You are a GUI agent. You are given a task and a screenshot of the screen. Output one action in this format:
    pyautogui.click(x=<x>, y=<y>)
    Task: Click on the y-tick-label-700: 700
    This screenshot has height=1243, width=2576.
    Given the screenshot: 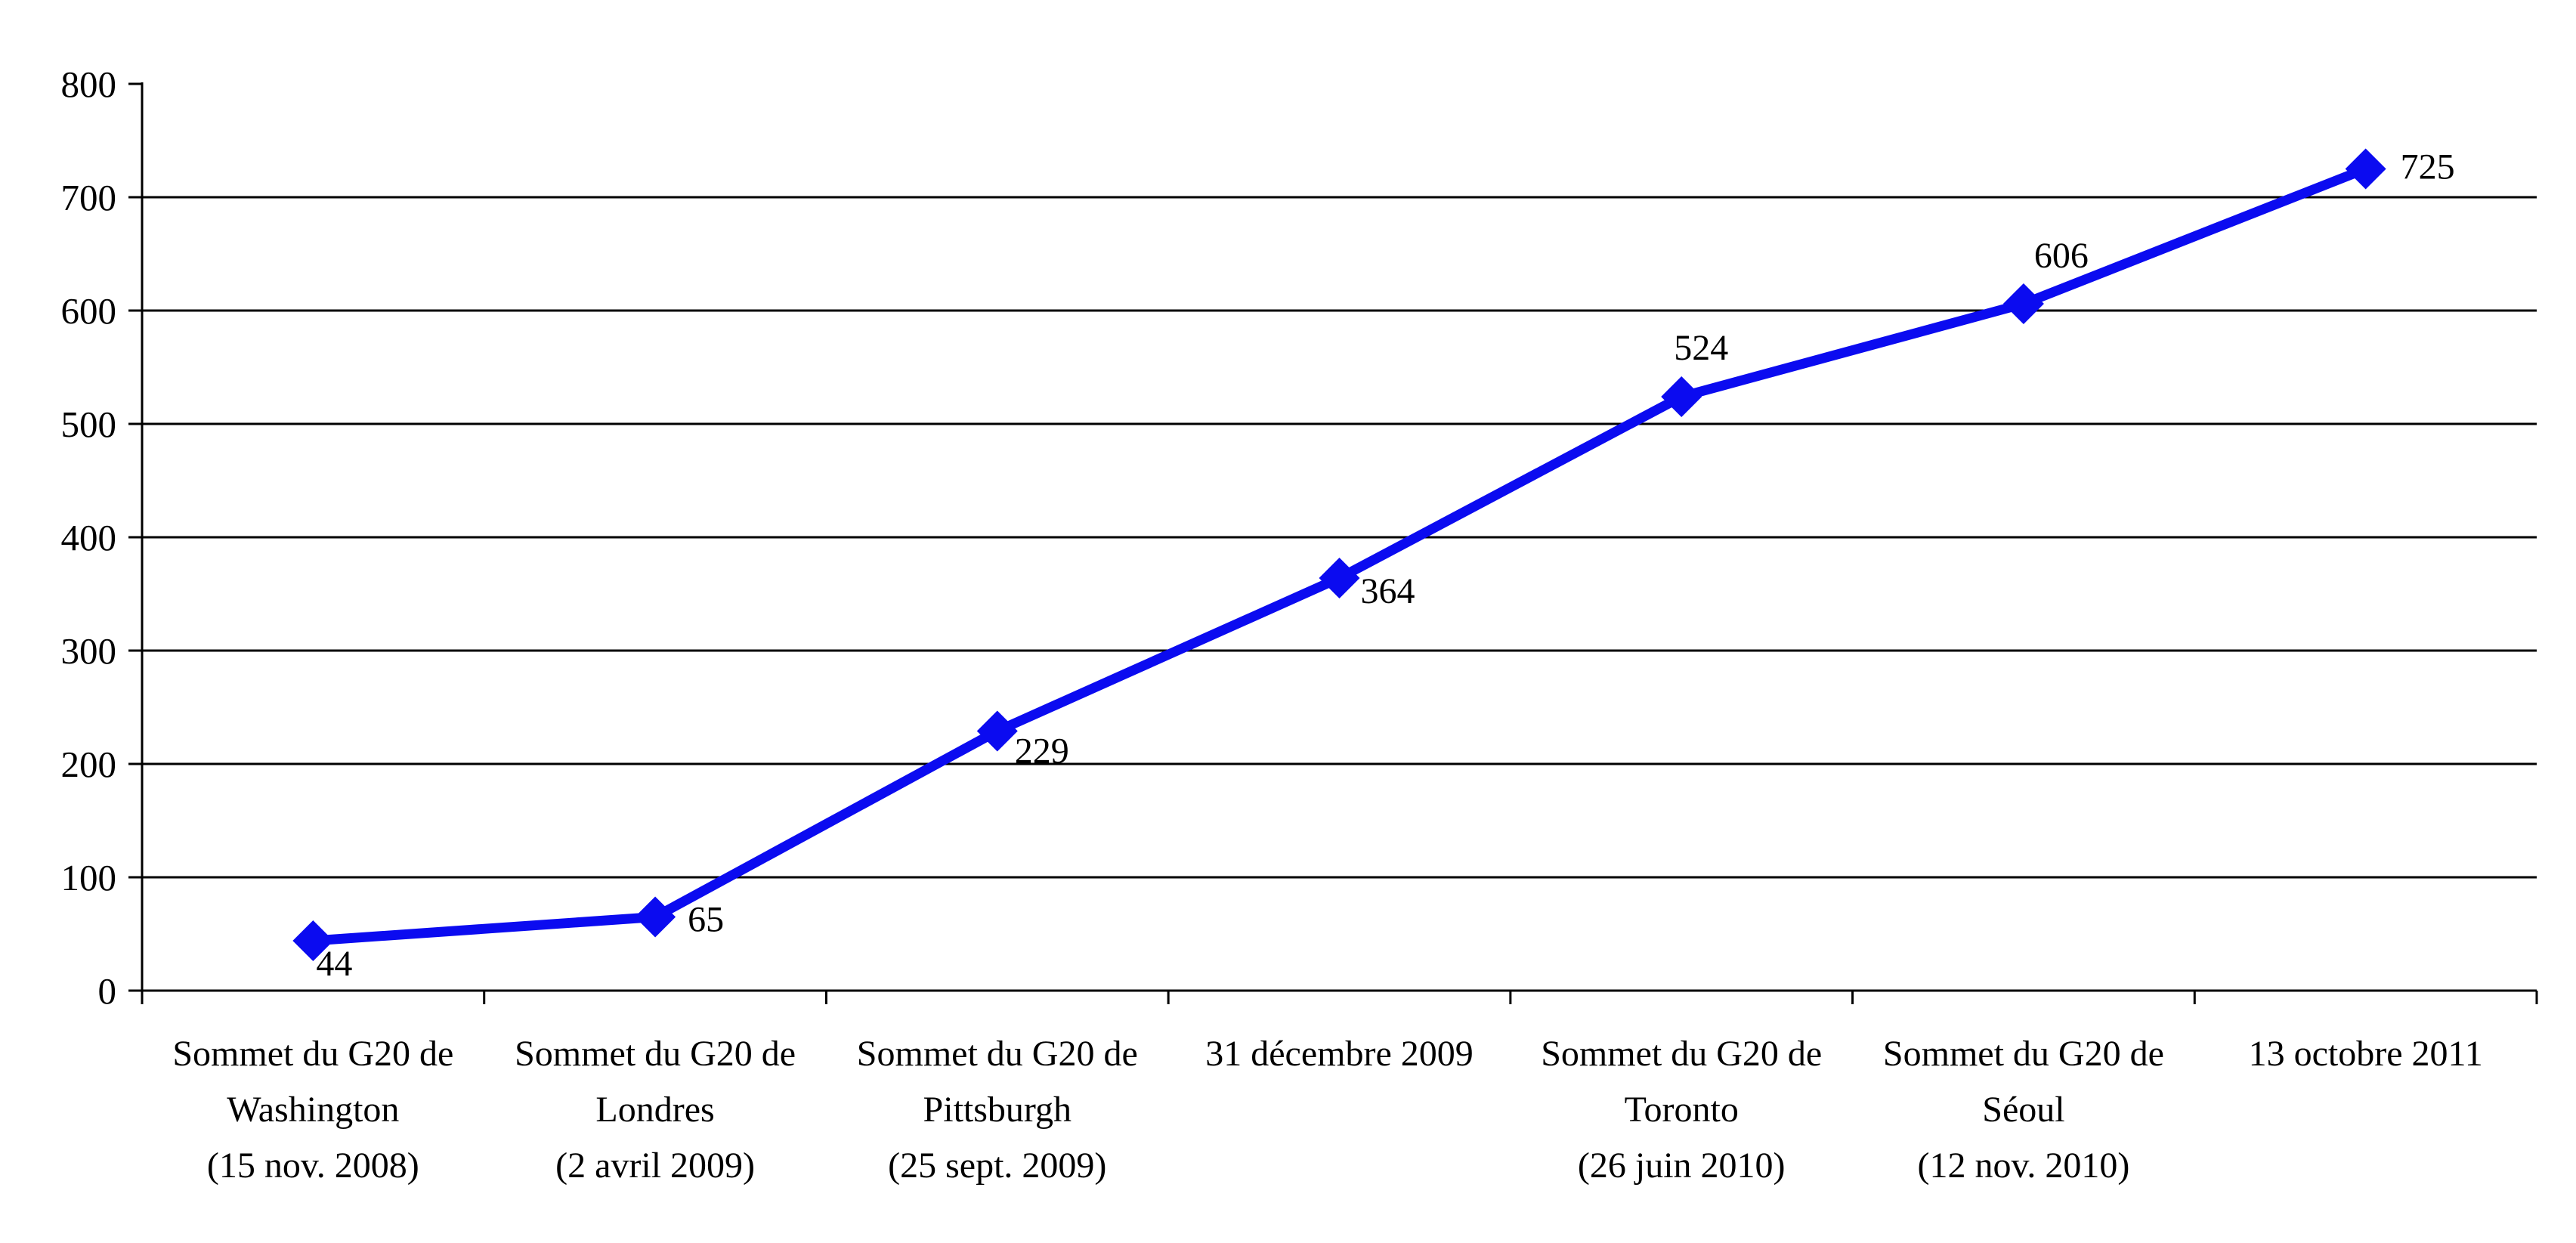 What is the action you would take?
    pyautogui.click(x=89, y=198)
    